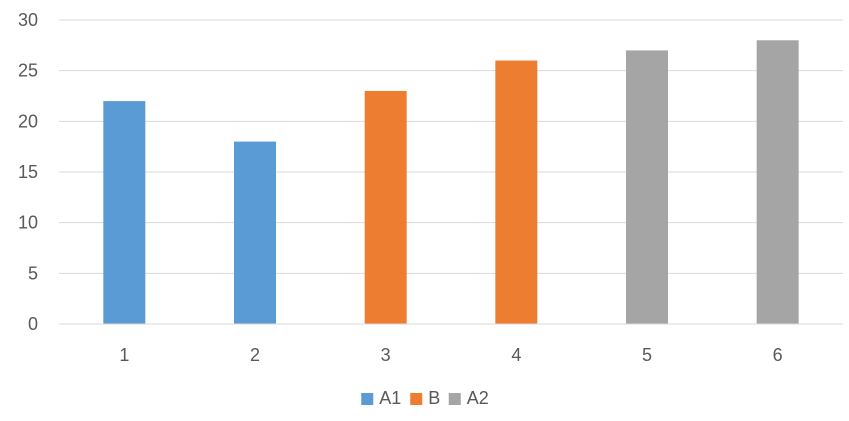 The image size is (849, 421). What do you see at coordinates (416, 399) in the screenshot?
I see `legend-swatch-B` at bounding box center [416, 399].